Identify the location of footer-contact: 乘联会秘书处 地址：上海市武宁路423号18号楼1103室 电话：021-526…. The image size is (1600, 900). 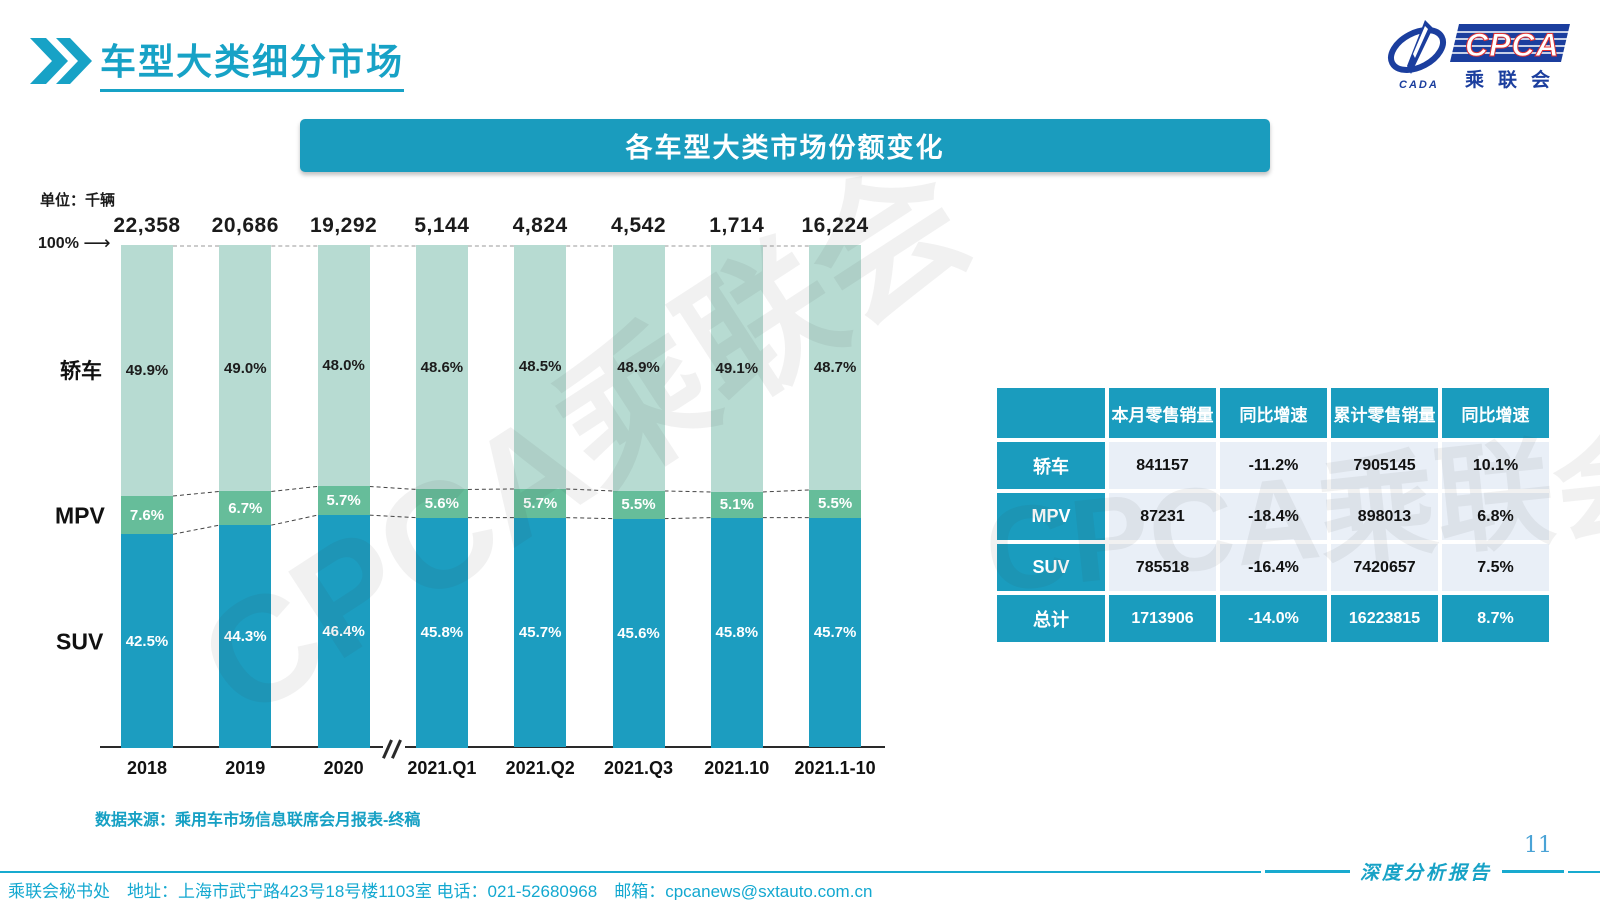
(440, 891).